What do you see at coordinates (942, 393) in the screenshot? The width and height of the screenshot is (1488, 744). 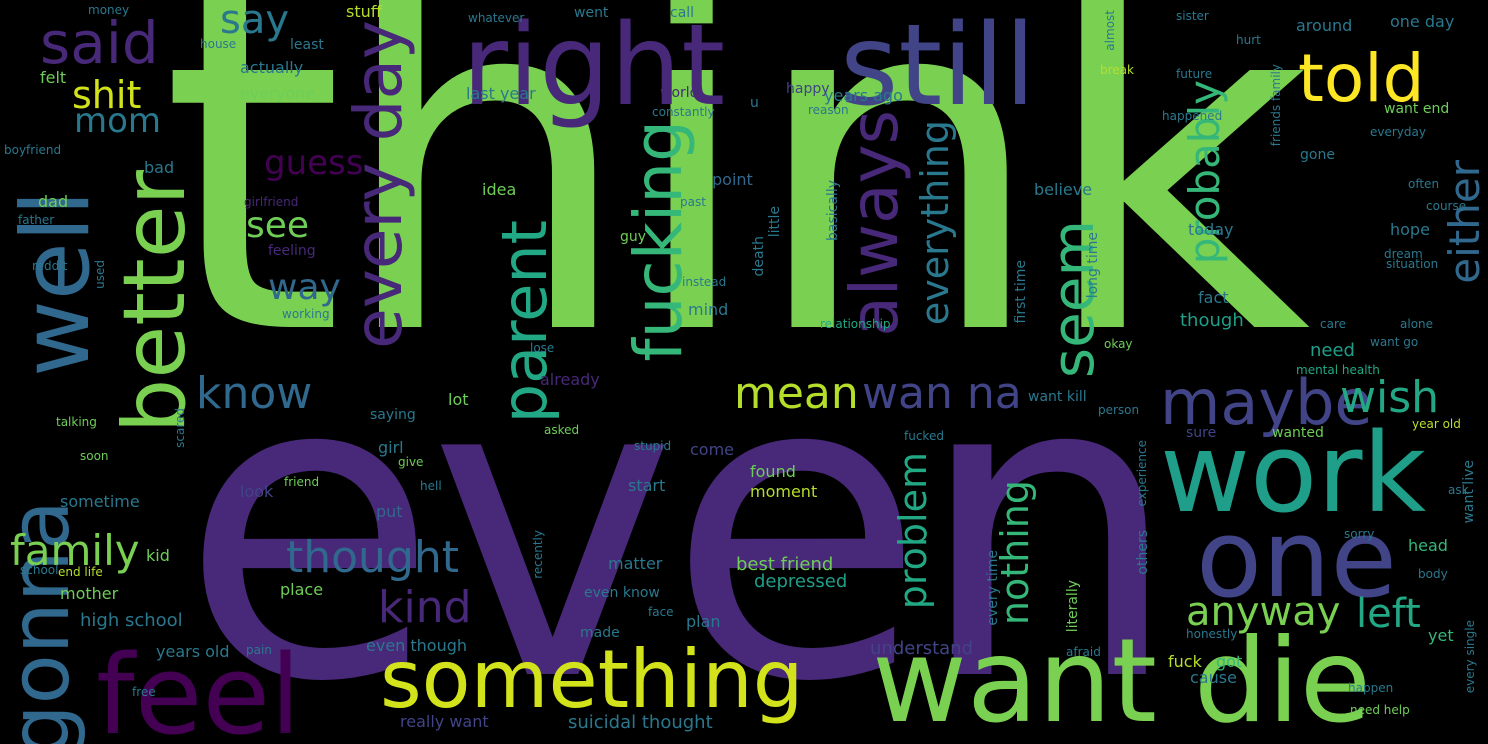 I see `word-wan-na: wan na` at bounding box center [942, 393].